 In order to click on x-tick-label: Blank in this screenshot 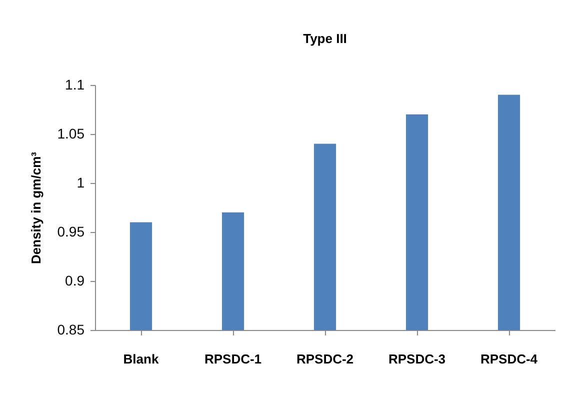, I will do `click(141, 359)`.